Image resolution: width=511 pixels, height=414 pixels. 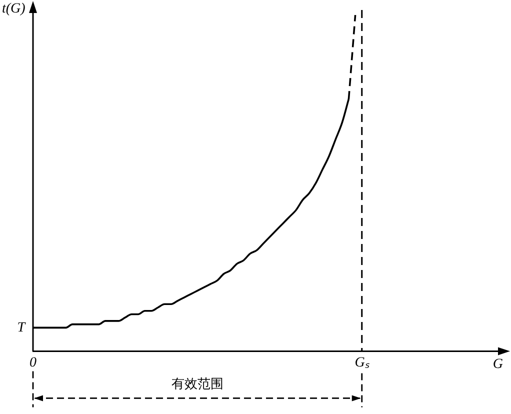 What do you see at coordinates (497, 364) in the screenshot?
I see `x-axis-title: G` at bounding box center [497, 364].